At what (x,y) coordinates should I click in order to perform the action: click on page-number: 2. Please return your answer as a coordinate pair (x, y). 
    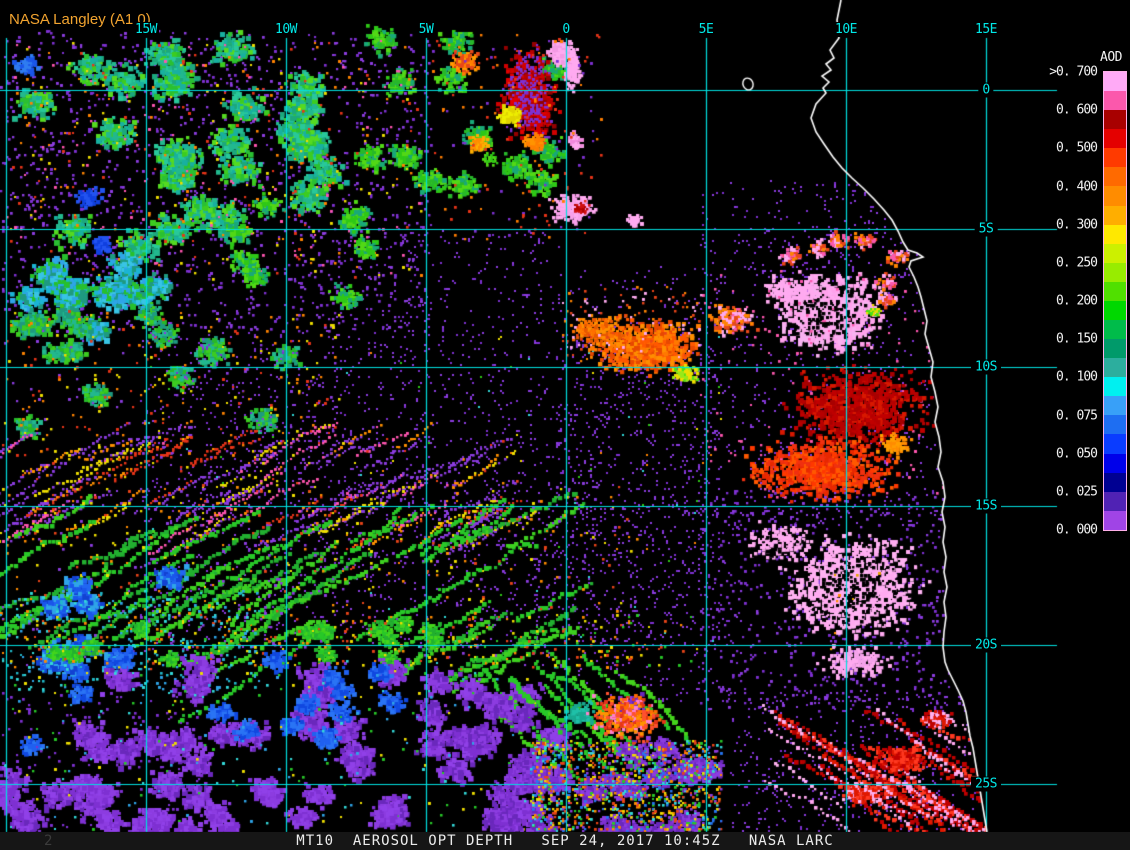
    Looking at the image, I should click on (48, 841).